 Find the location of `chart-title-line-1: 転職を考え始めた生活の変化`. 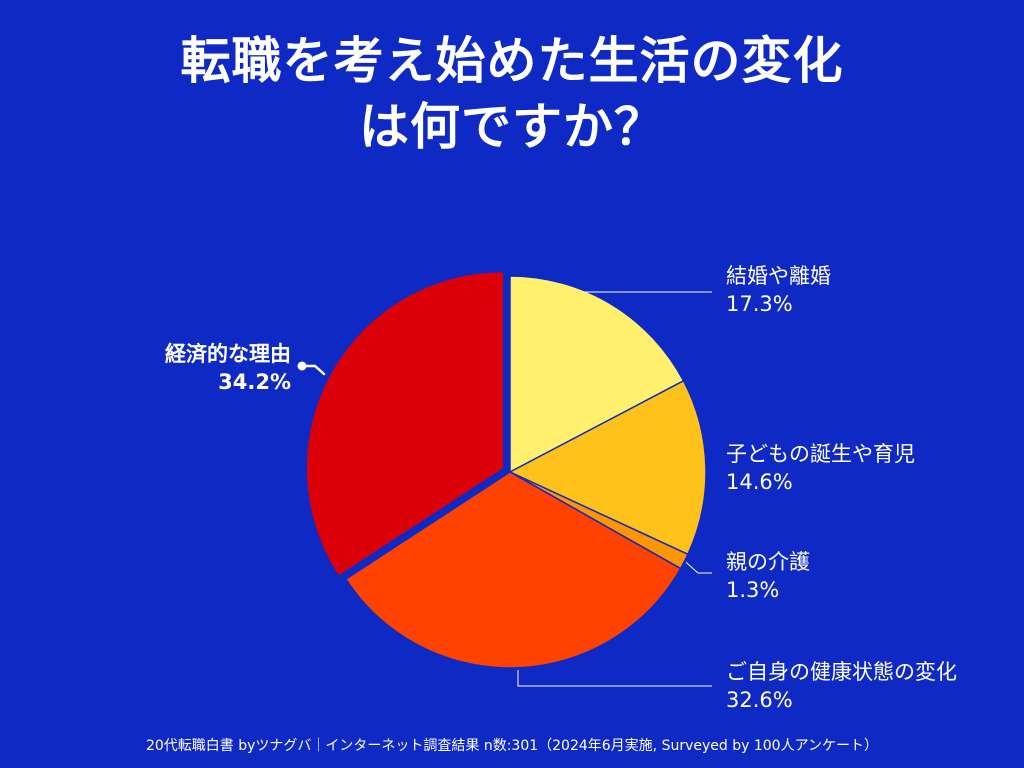

chart-title-line-1: 転職を考え始めた生活の変化 is located at coordinates (512, 61).